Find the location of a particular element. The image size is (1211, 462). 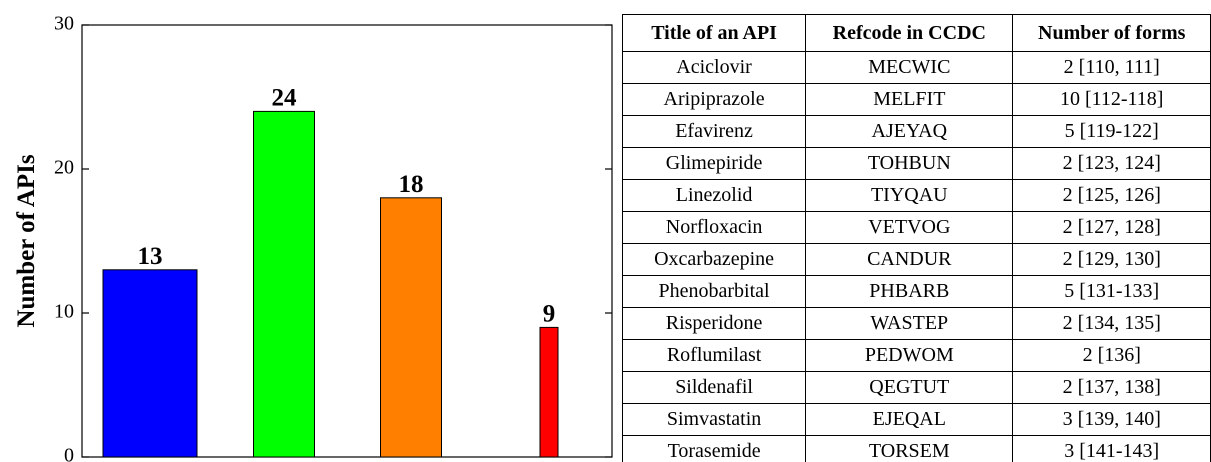

header-cell: Number of forms is located at coordinates (1111, 33).